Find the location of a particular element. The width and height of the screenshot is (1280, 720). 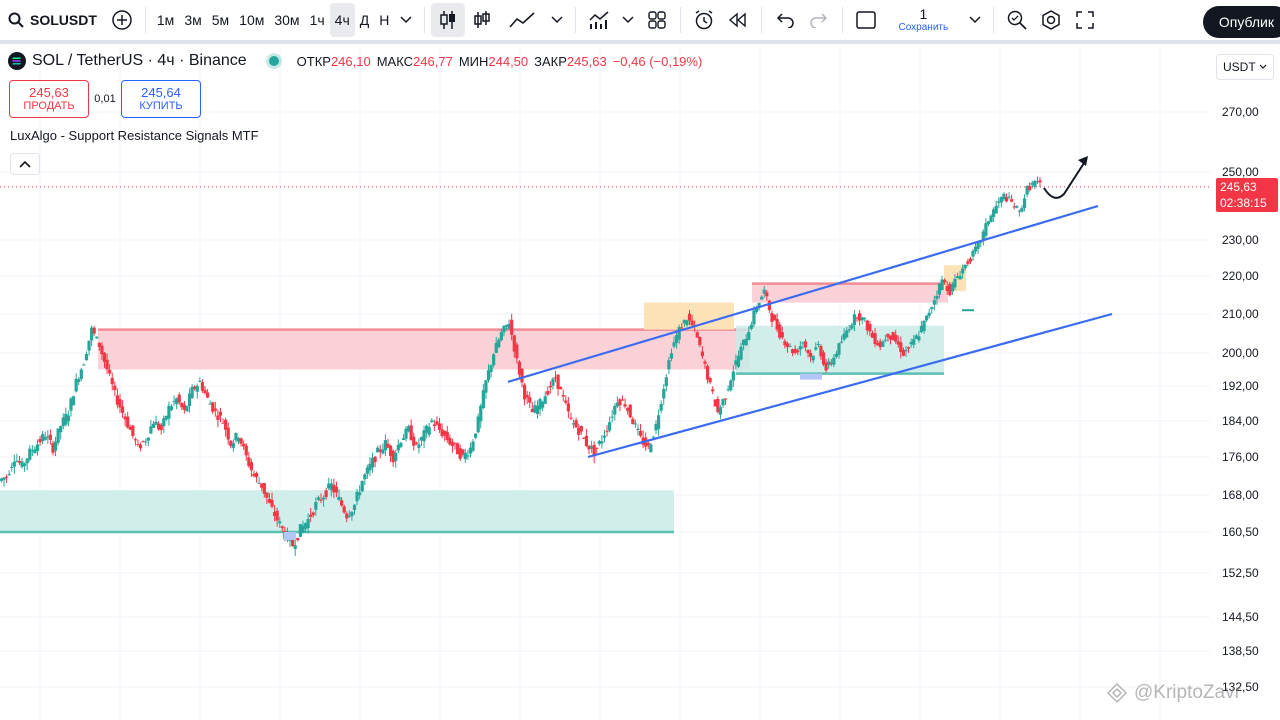

alert-button is located at coordinates (704, 20).